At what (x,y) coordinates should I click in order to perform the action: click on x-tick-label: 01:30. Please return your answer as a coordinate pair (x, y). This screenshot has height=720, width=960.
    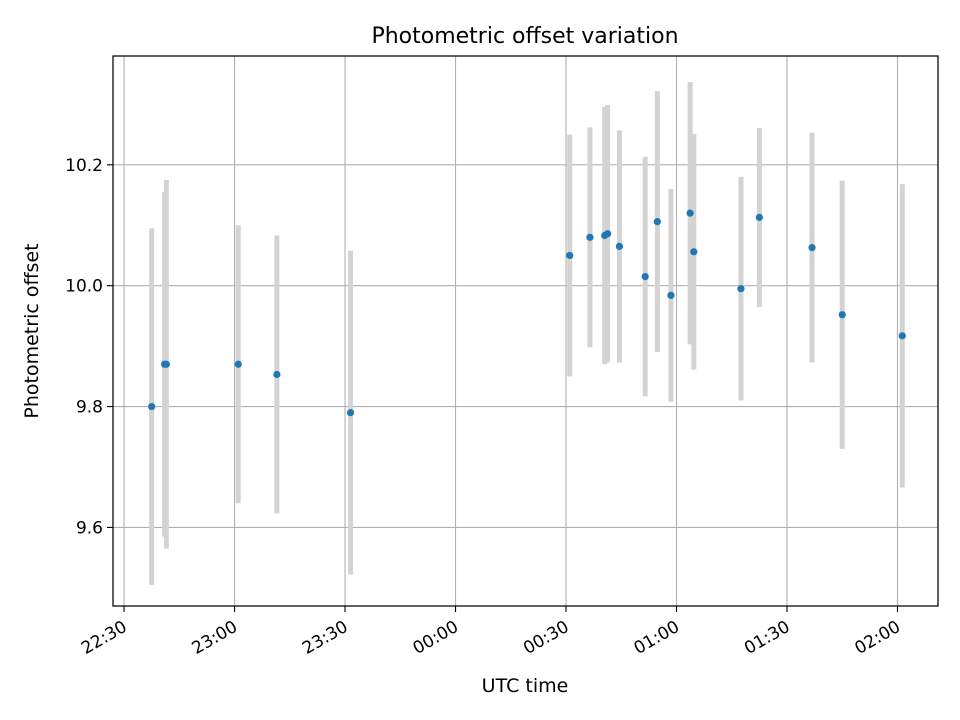
    Looking at the image, I should click on (767, 638).